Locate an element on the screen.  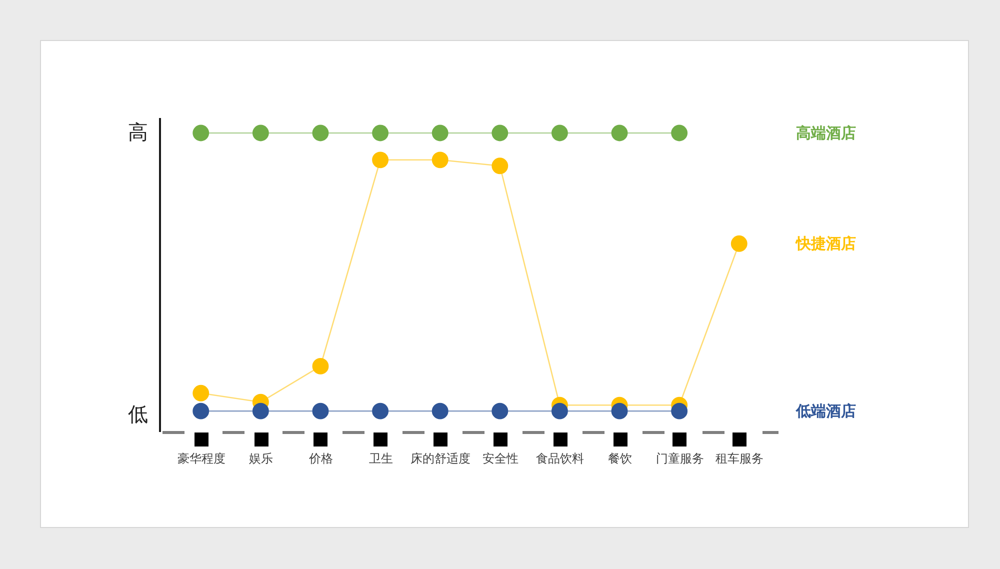
text: 高端酒店 is located at coordinates (826, 133).